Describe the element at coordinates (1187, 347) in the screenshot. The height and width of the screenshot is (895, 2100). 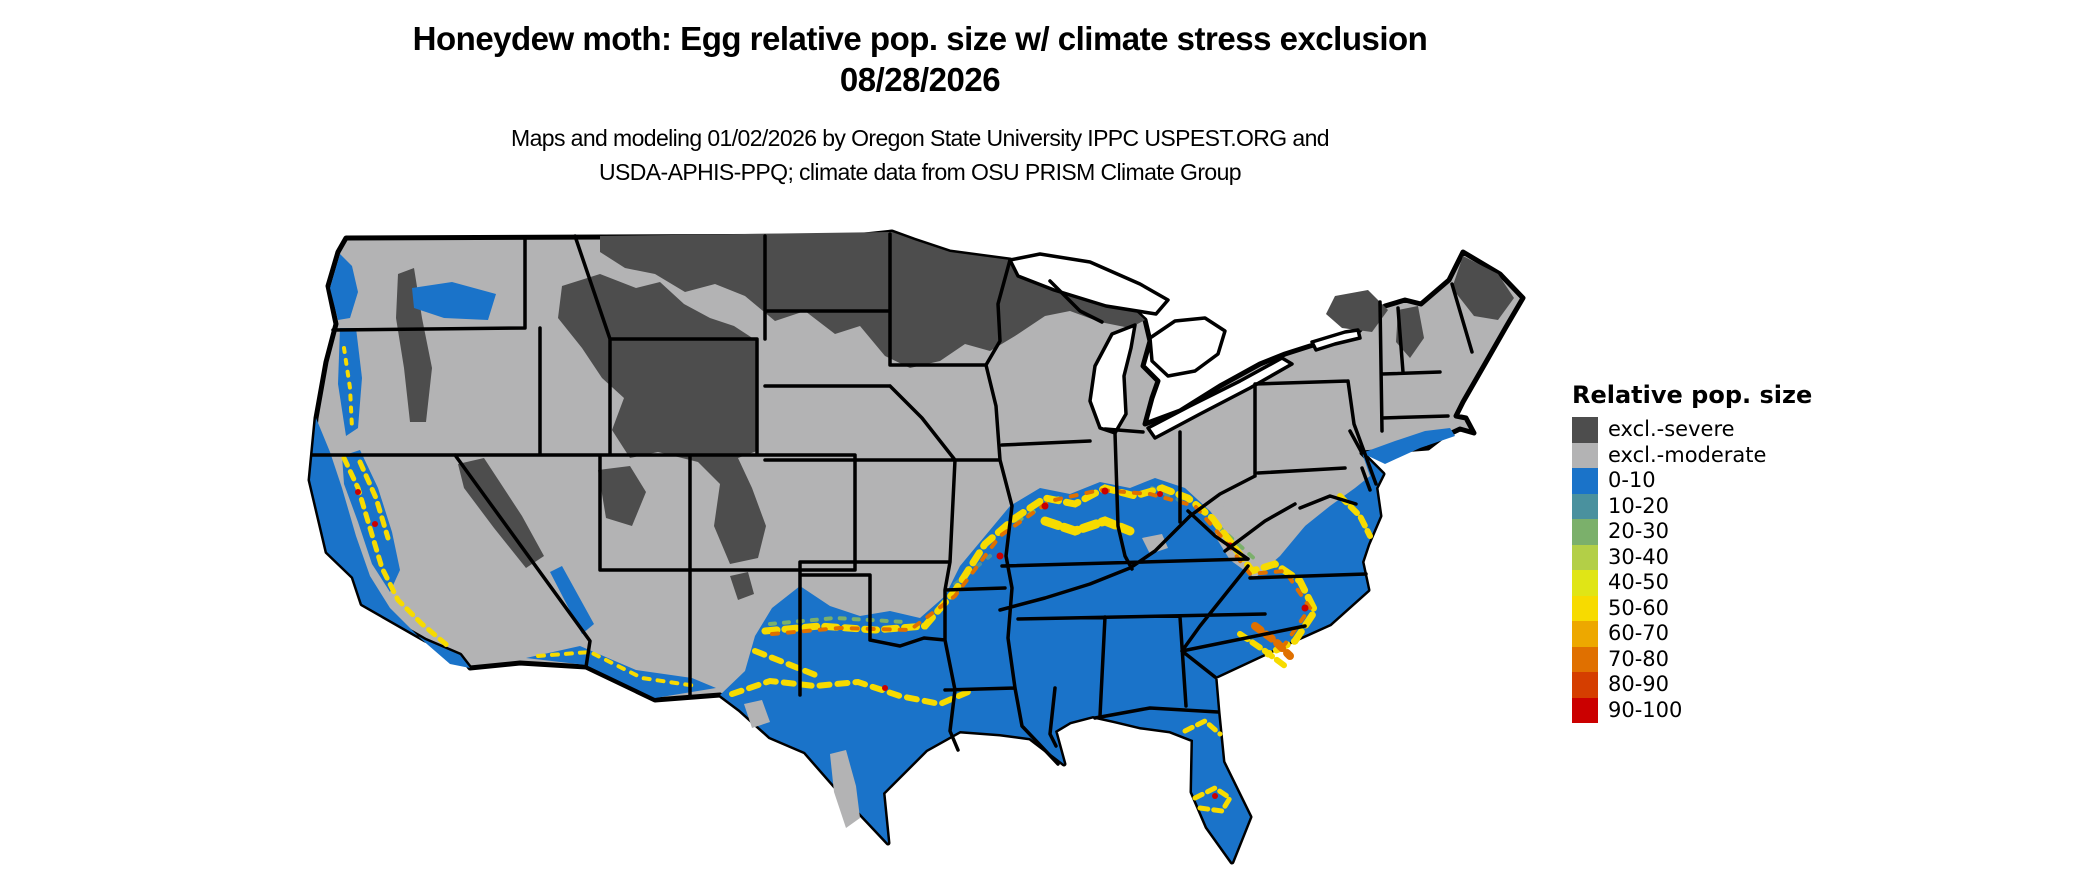
I see `lake-huron` at that location.